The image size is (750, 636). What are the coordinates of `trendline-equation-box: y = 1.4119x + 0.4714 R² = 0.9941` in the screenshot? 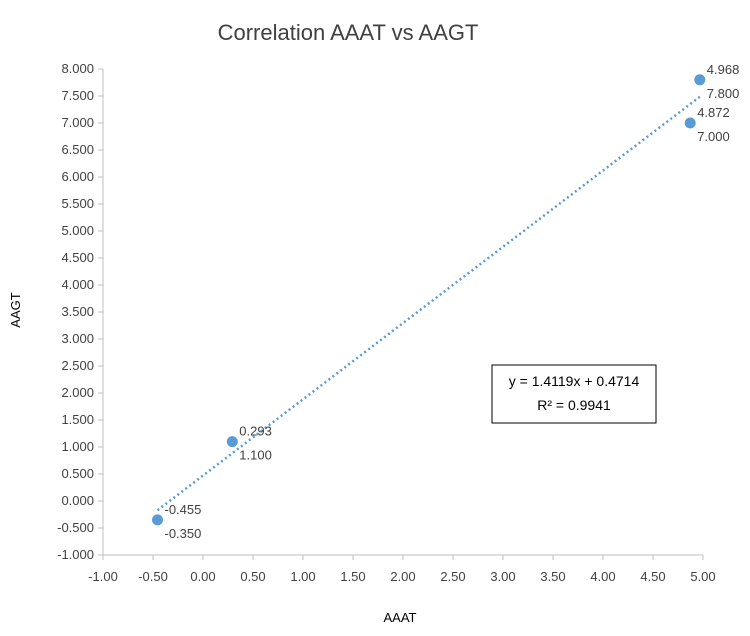 It's located at (574, 394).